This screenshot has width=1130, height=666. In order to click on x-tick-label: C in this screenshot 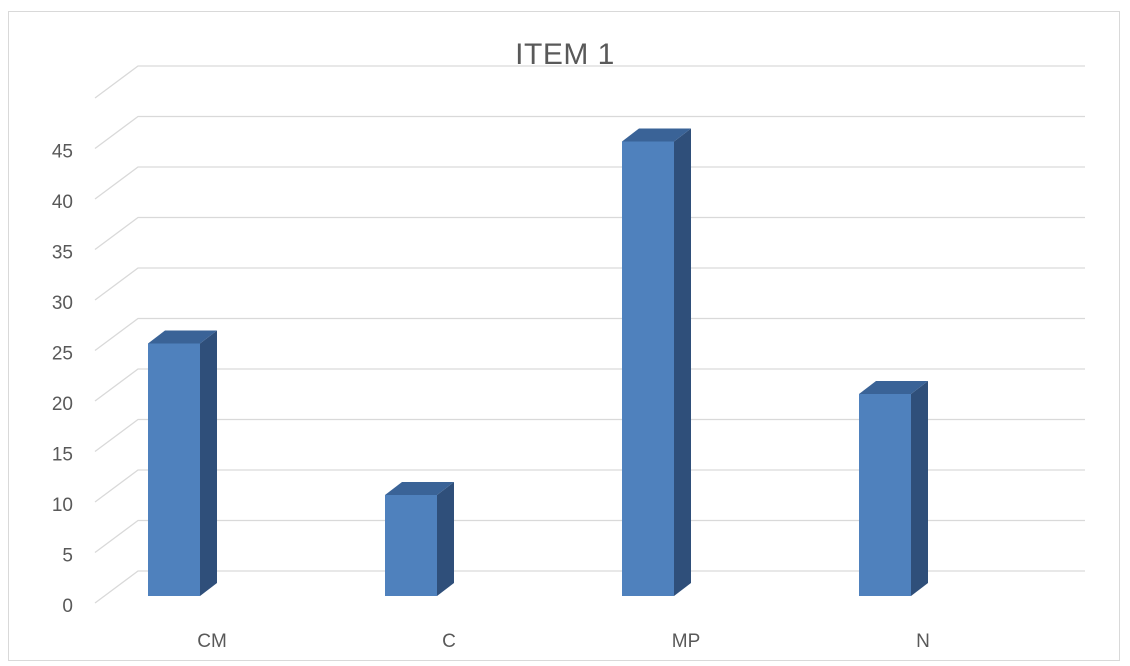, I will do `click(449, 641)`.